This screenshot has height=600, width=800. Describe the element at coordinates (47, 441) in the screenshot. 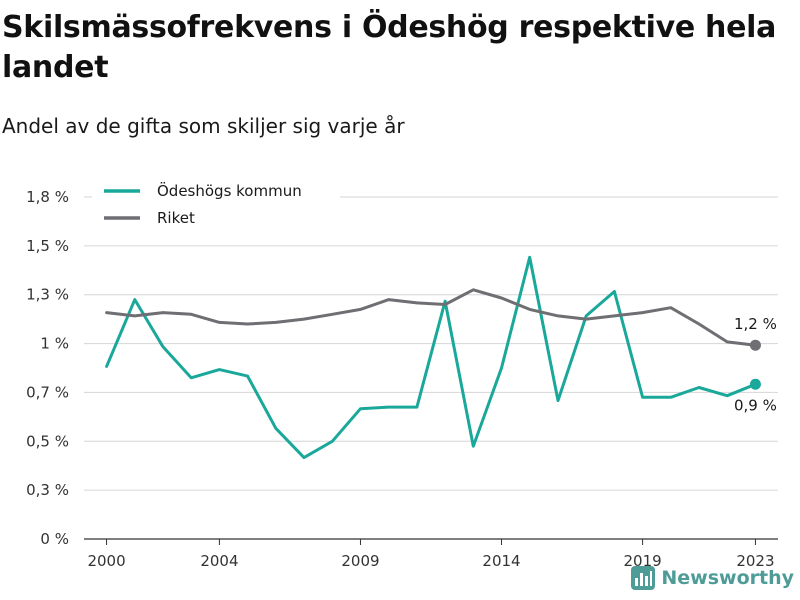

I see `y-tick-label: 0,5 %` at that location.